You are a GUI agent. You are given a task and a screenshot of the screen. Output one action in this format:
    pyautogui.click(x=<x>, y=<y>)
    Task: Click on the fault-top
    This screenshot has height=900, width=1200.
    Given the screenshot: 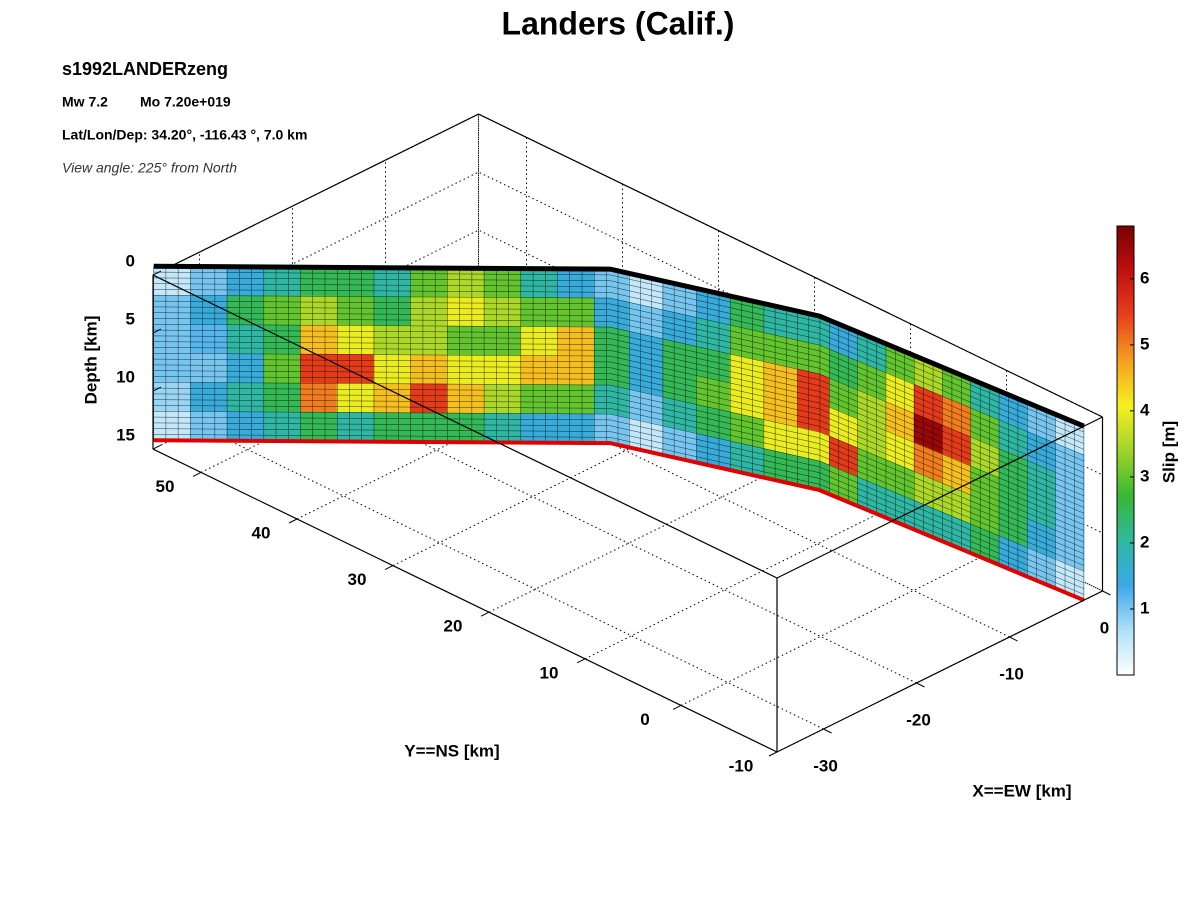 What is the action you would take?
    pyautogui.click(x=619, y=346)
    